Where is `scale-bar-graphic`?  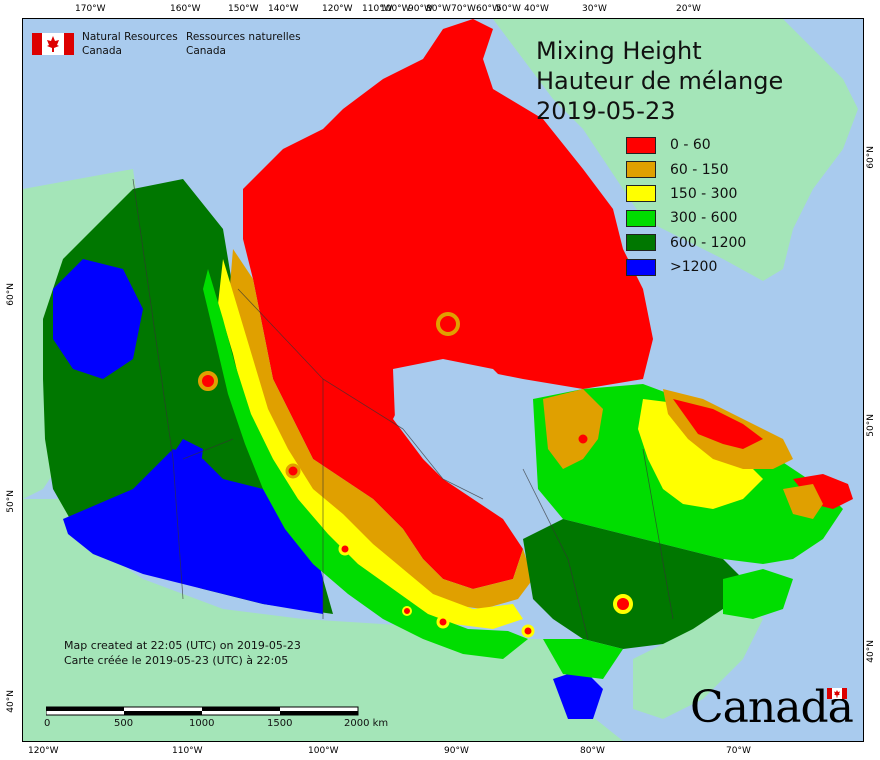 scale-bar-graphic is located at coordinates (202, 711).